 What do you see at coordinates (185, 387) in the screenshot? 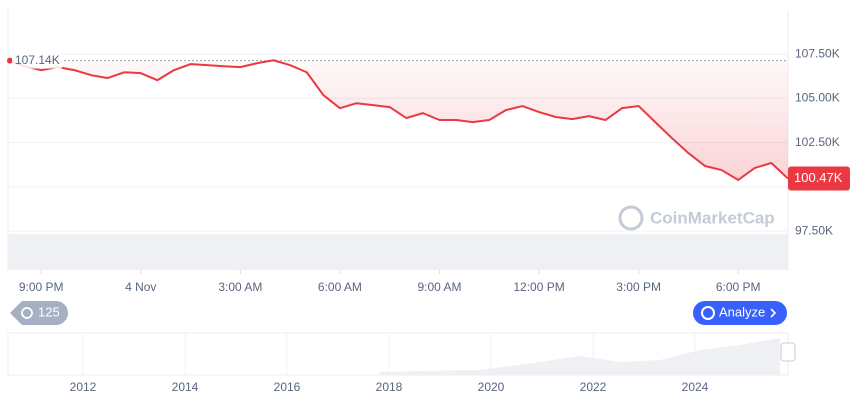
I see `navigator-label: 2014` at bounding box center [185, 387].